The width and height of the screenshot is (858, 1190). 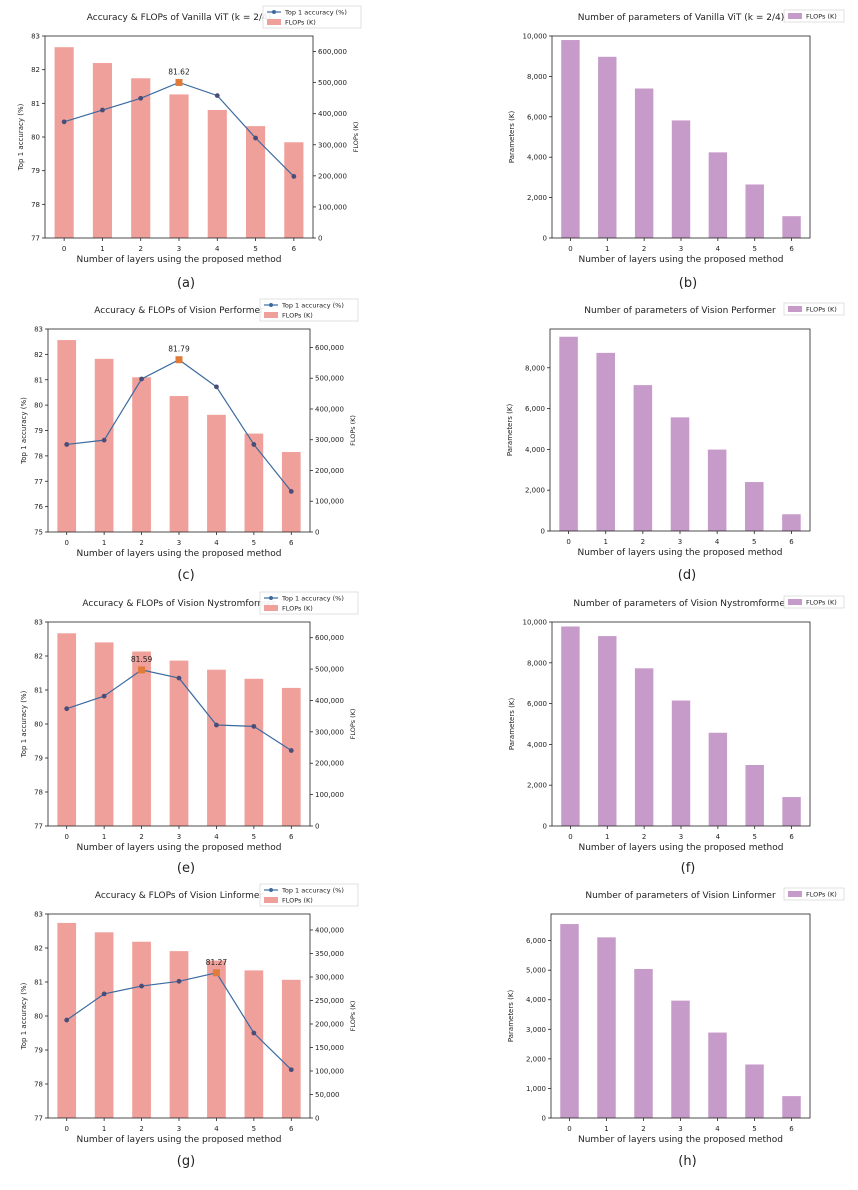 I want to click on y2-tick-label: 250,000, so click(x=329, y=1001).